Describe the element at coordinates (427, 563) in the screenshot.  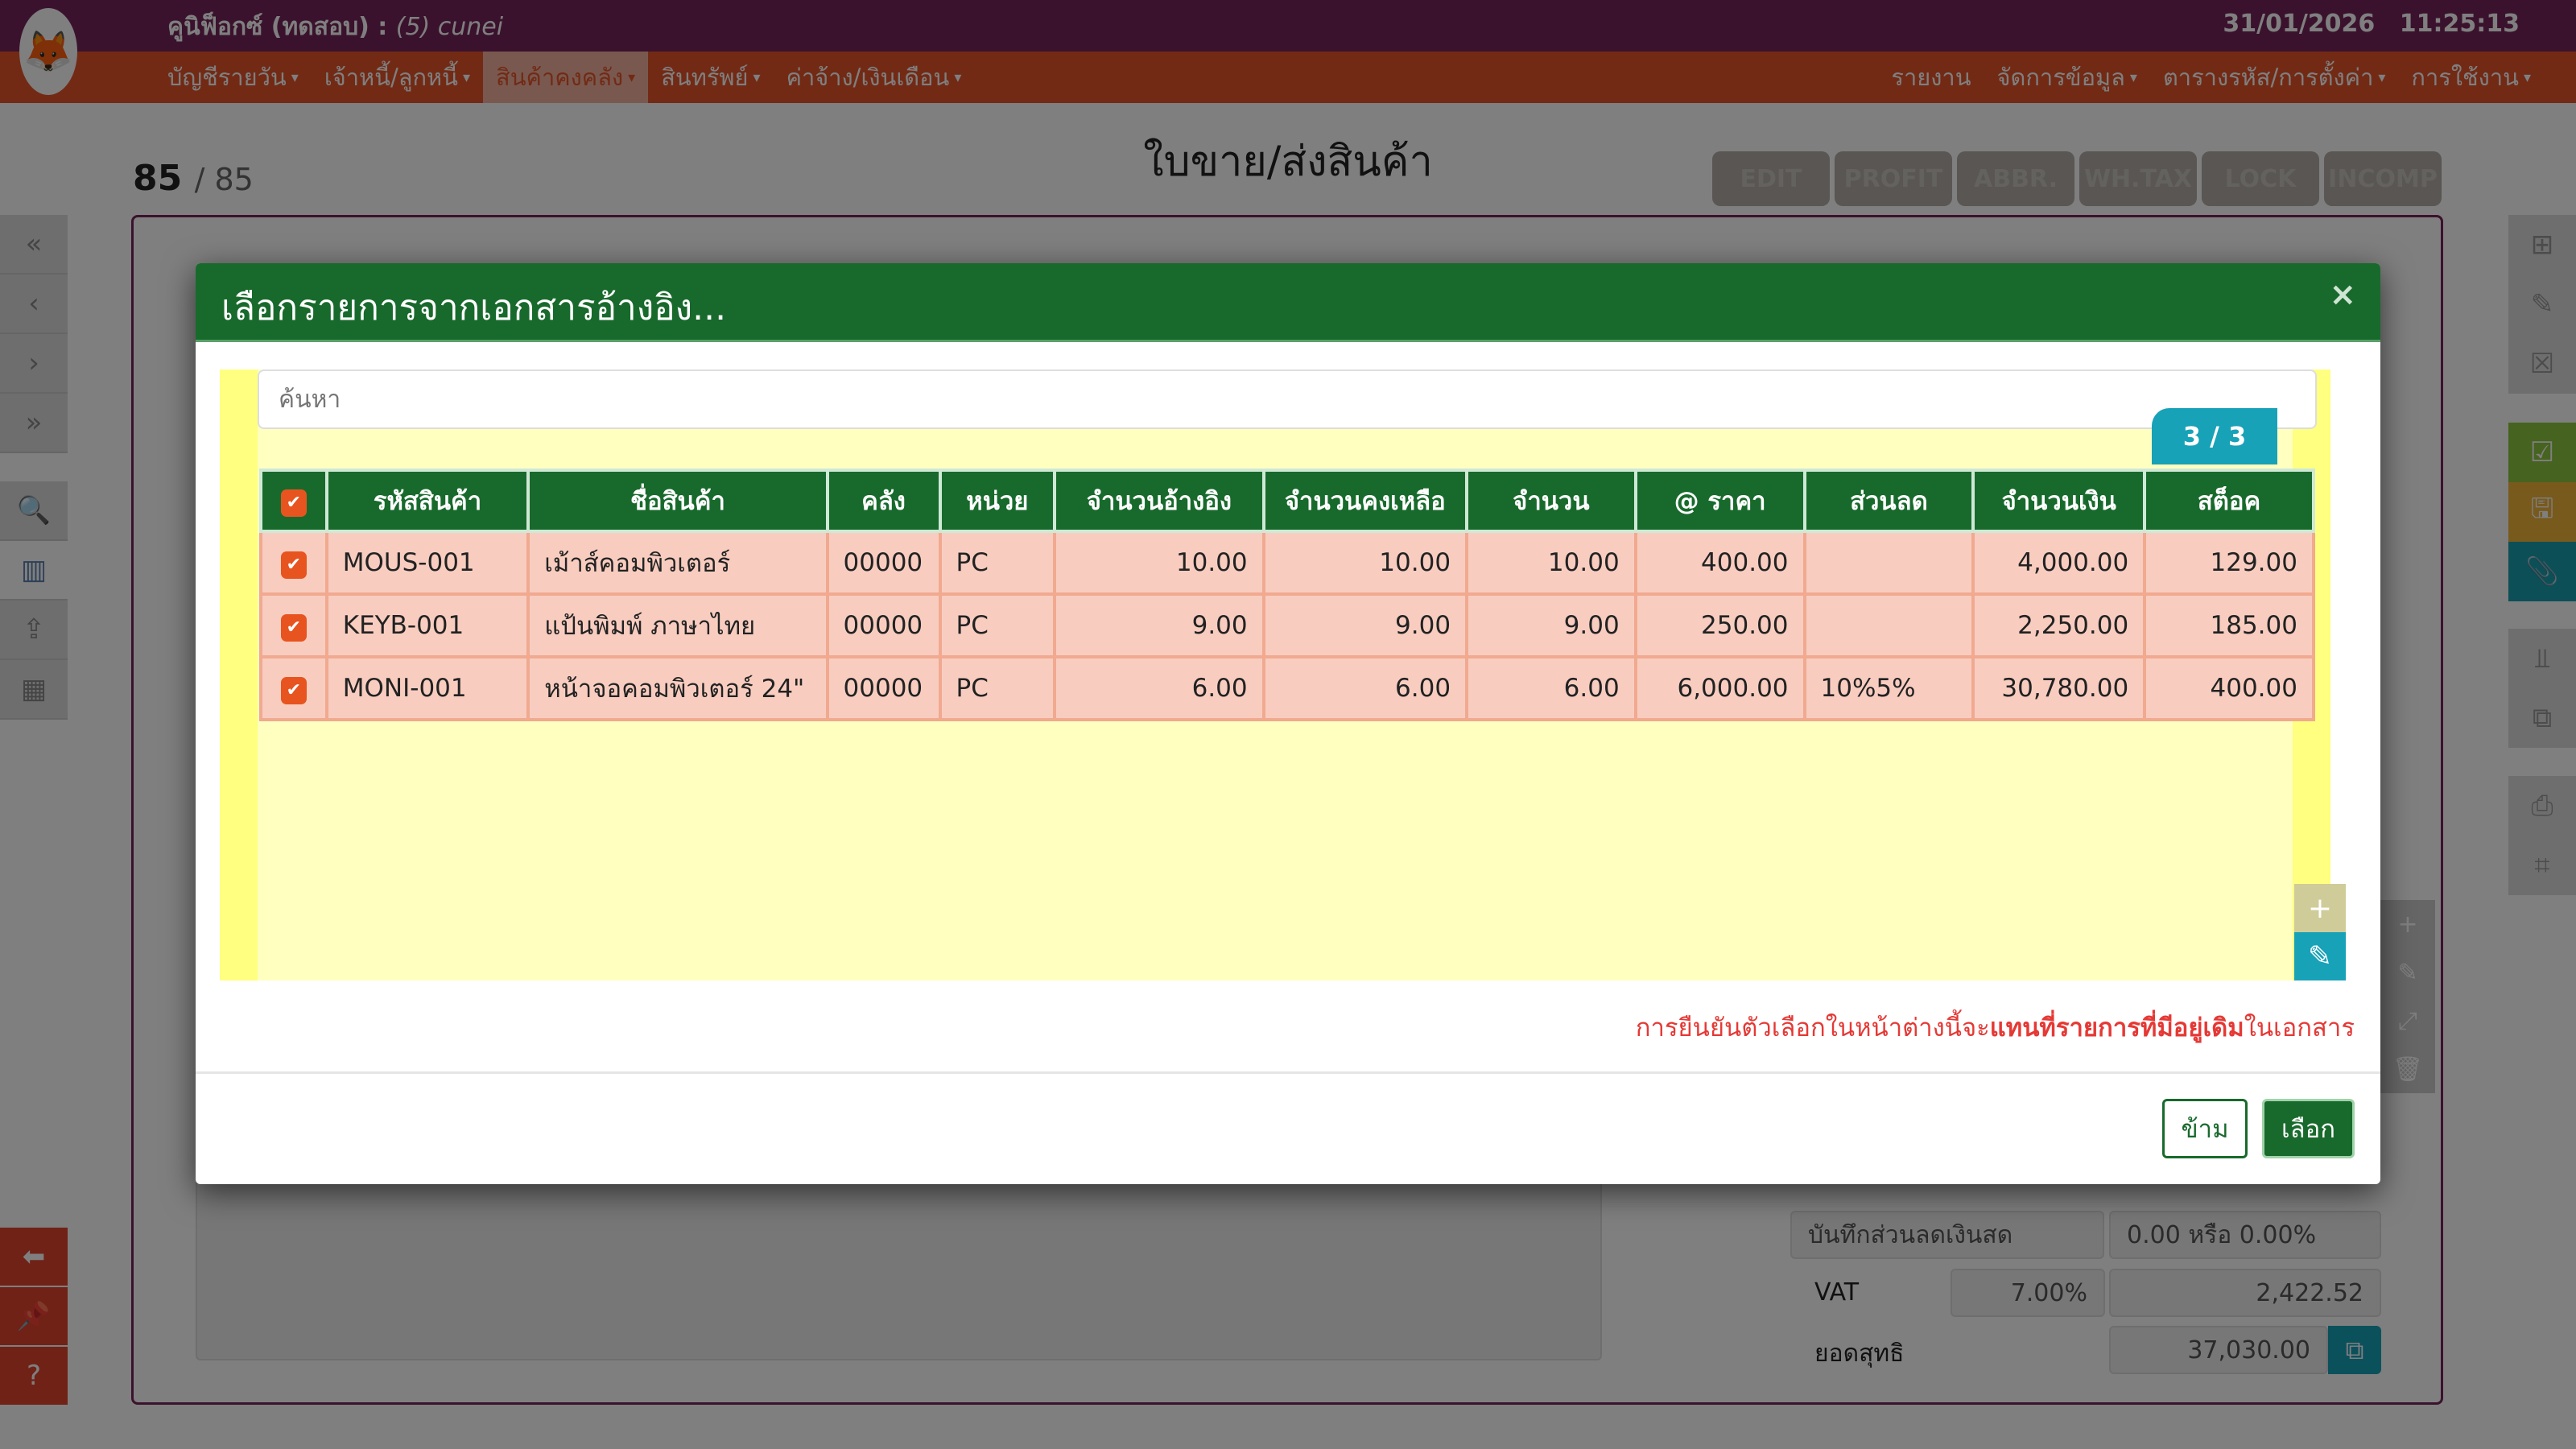
I see `cell-code: MOUS-001` at that location.